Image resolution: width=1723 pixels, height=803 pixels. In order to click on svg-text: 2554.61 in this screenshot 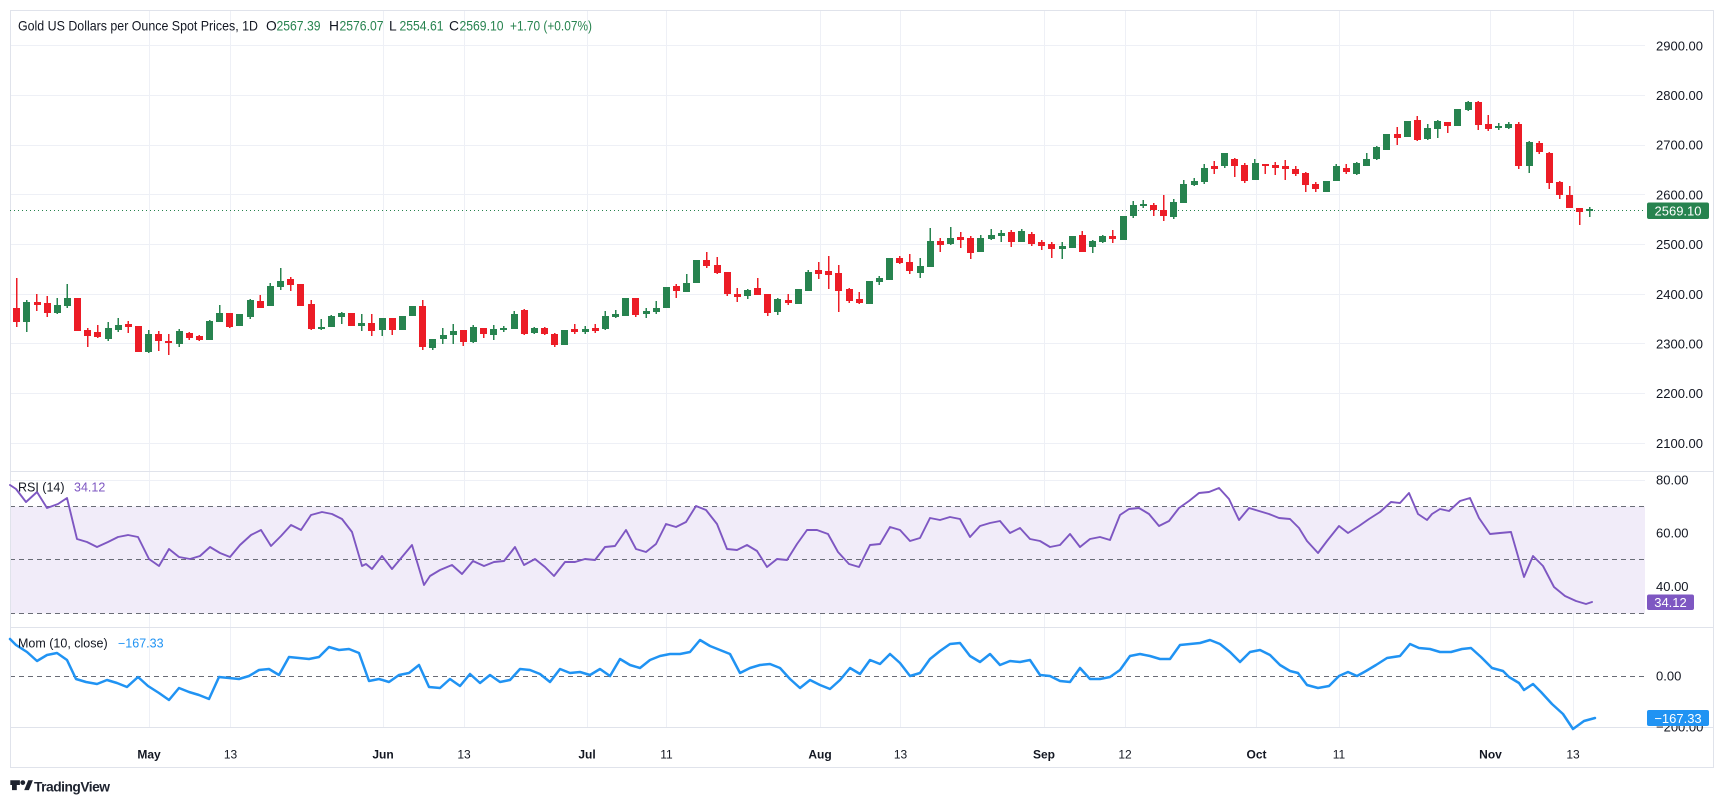, I will do `click(422, 26)`.